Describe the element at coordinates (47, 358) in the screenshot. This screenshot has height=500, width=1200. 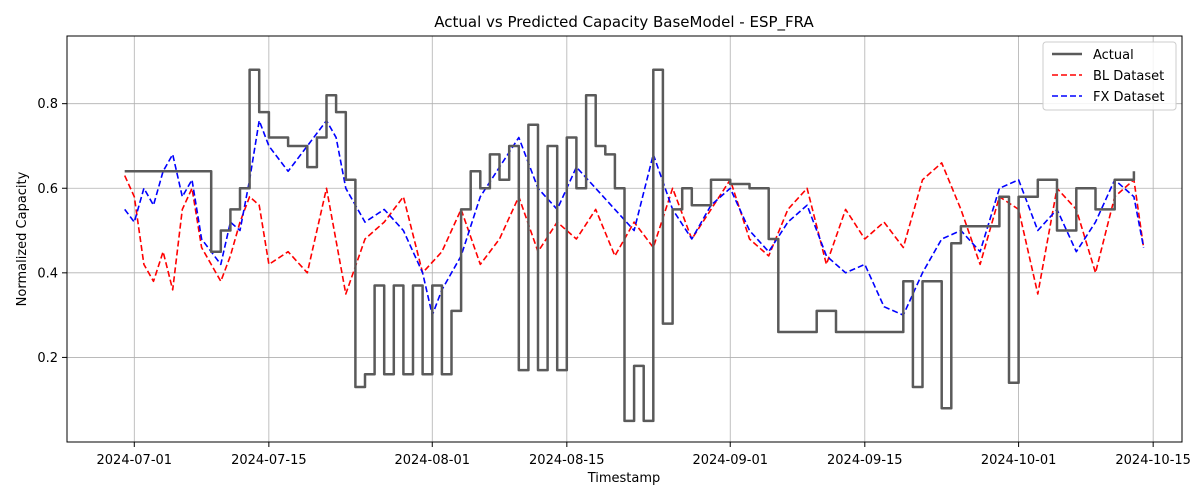
I see `y-tick-label: 0.2` at that location.